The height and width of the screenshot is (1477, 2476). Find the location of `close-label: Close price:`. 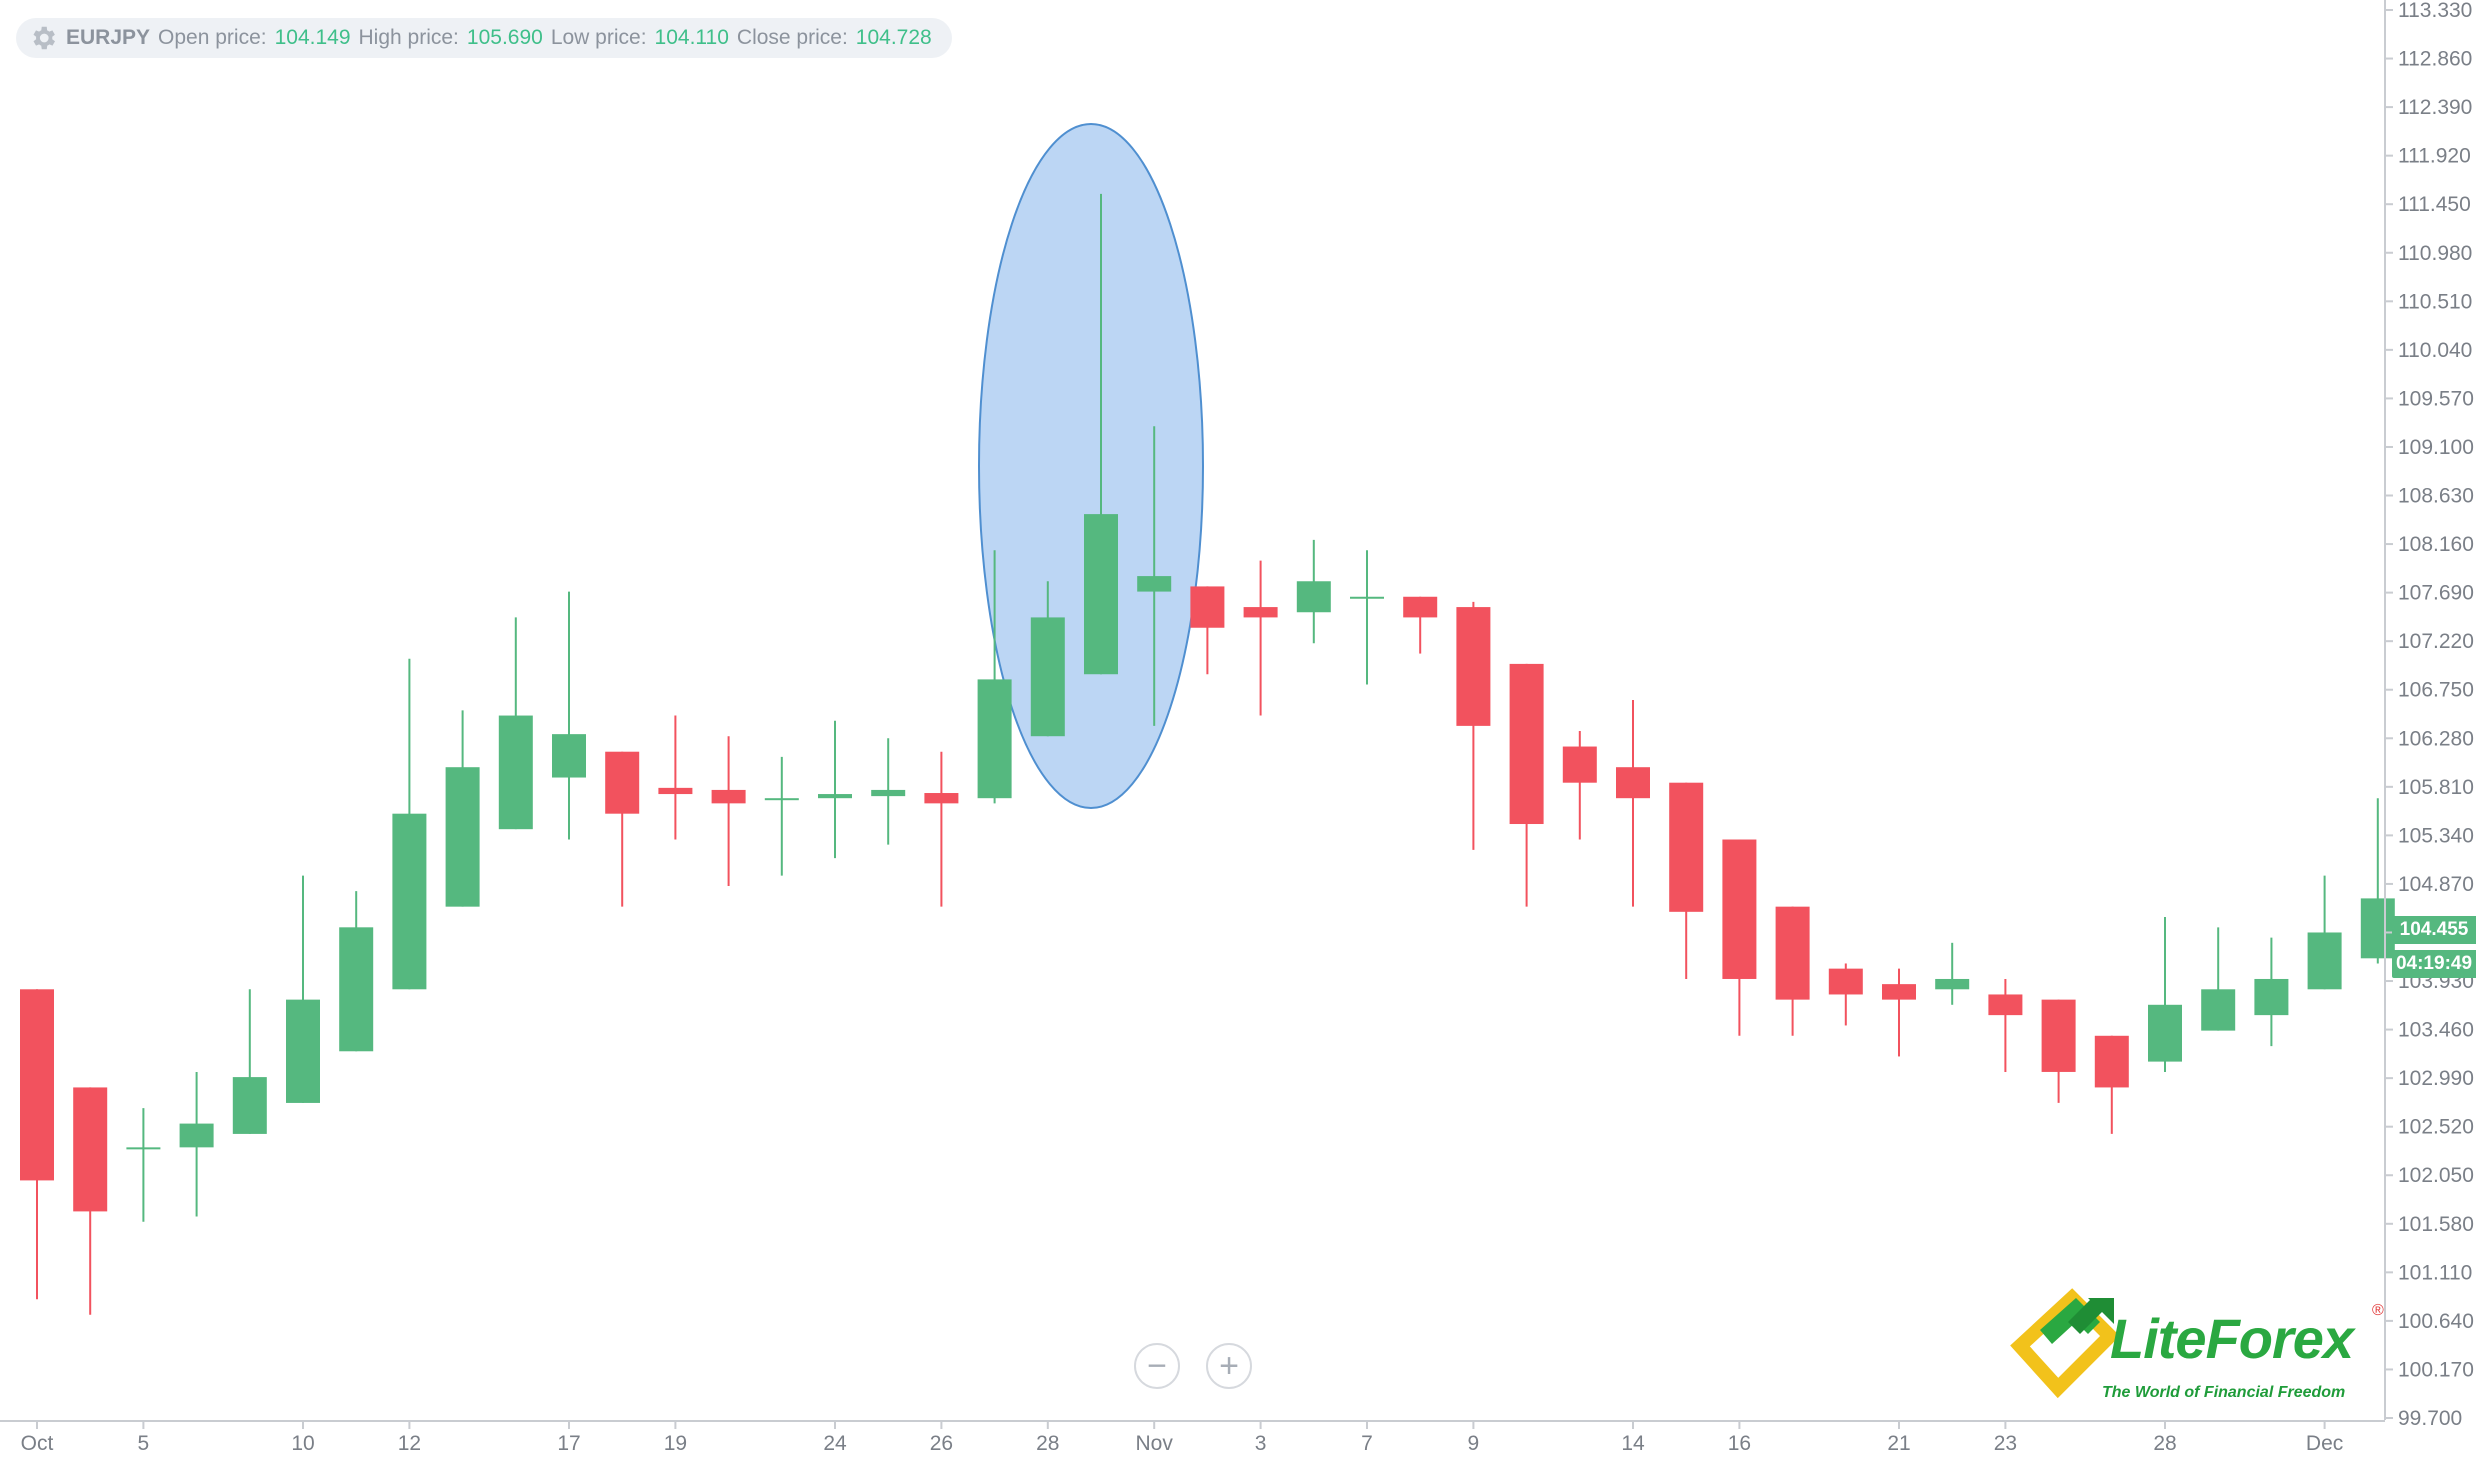

close-label: Close price: is located at coordinates (792, 37).